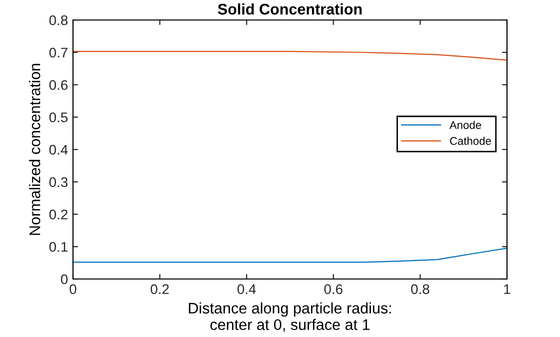 This screenshot has height=337, width=560. I want to click on y-axis-title: Normalized concentration, so click(34, 149).